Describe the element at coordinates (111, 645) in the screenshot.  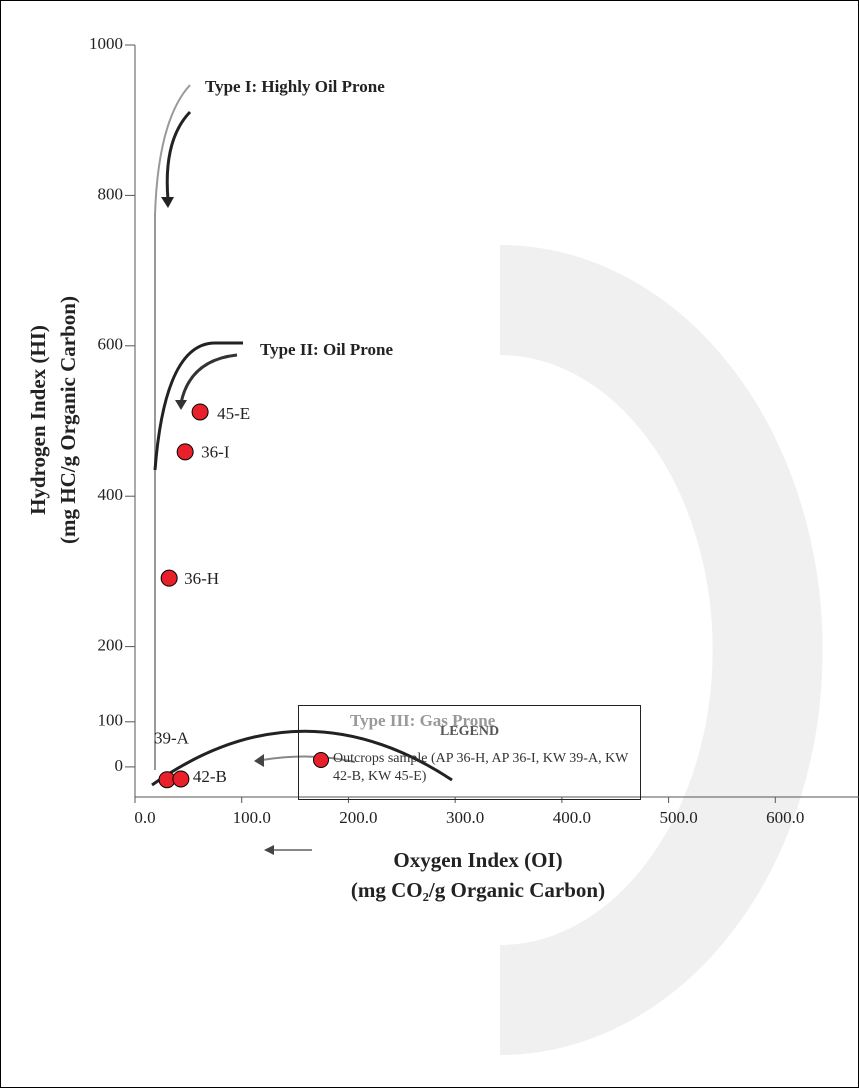
I see `y-tick-label: 200` at that location.